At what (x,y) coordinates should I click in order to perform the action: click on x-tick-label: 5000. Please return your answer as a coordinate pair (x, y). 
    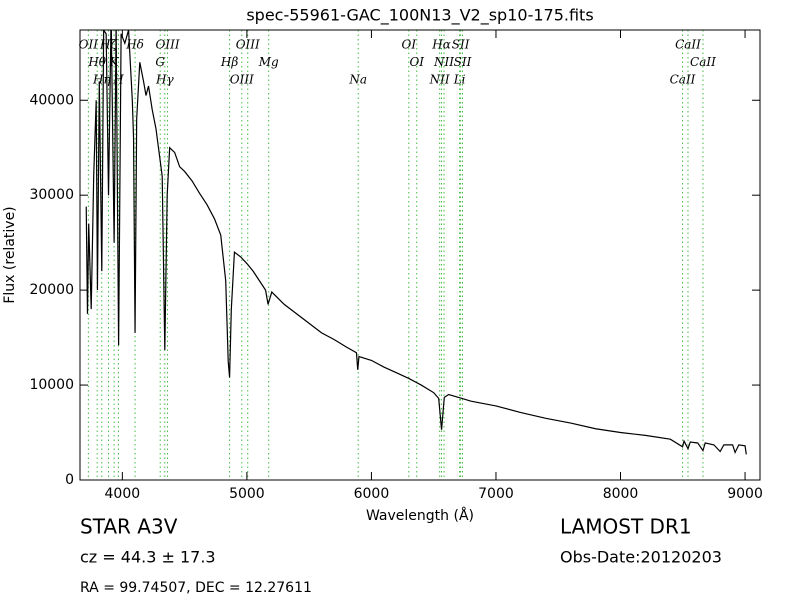
    Looking at the image, I should click on (247, 494).